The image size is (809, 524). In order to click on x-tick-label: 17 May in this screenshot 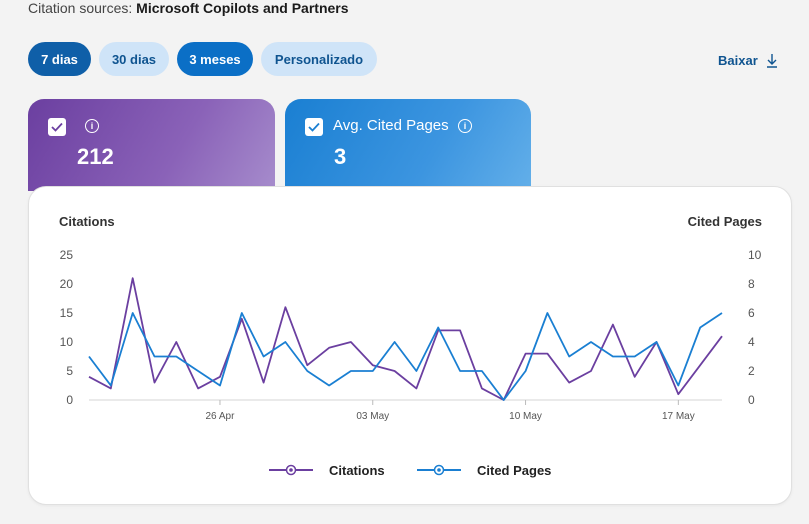, I will do `click(678, 416)`.